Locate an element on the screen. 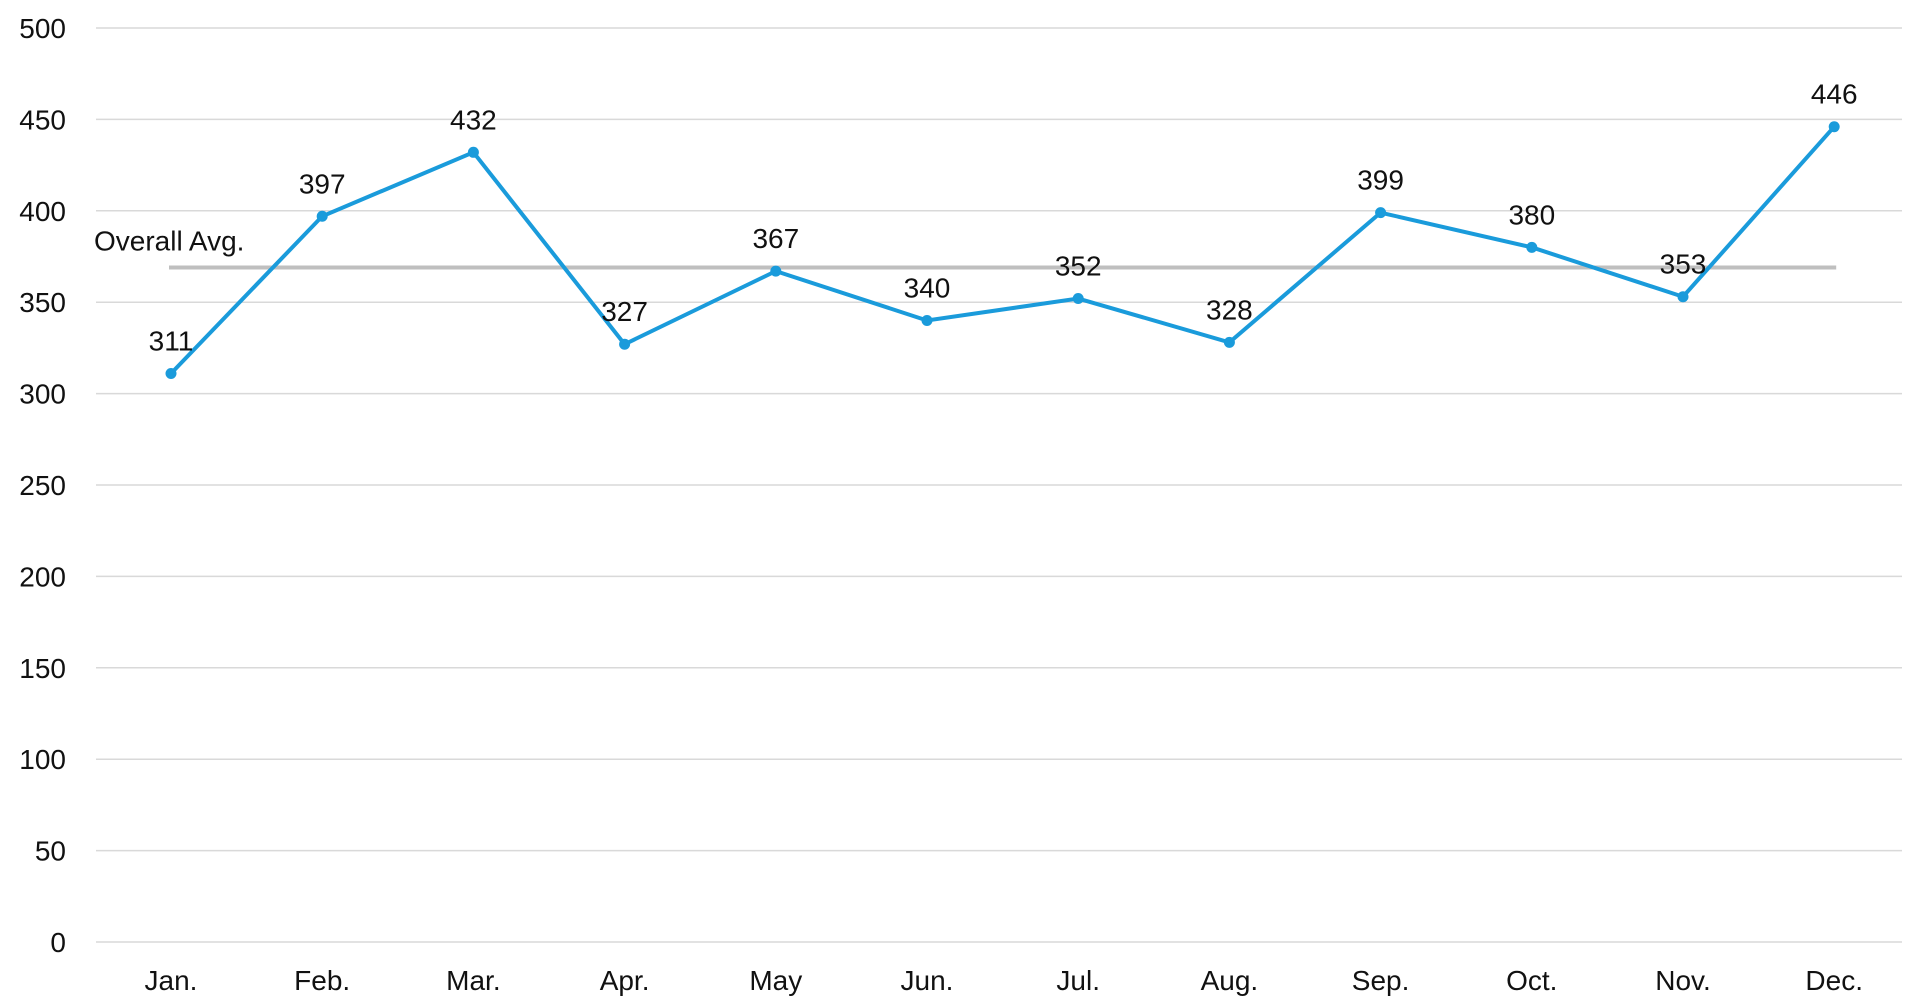 Image resolution: width=1920 pixels, height=1008 pixels. y-axis-tick-labels: 0 50 100 150 200 250 300 350 400 450 500 is located at coordinates (42, 485).